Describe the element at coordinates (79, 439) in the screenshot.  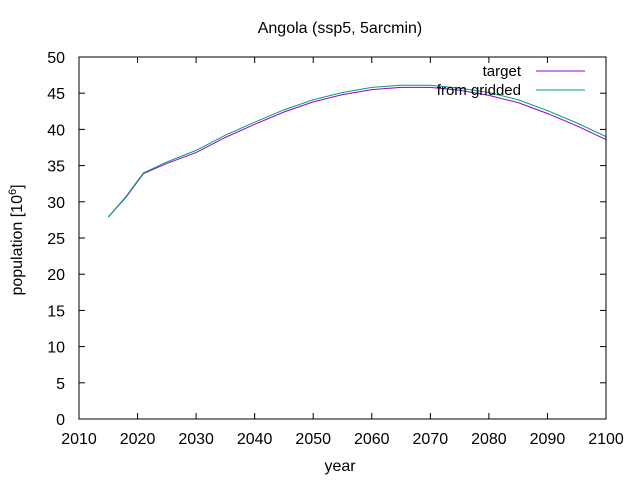
I see `x-tick-label: 2010` at that location.